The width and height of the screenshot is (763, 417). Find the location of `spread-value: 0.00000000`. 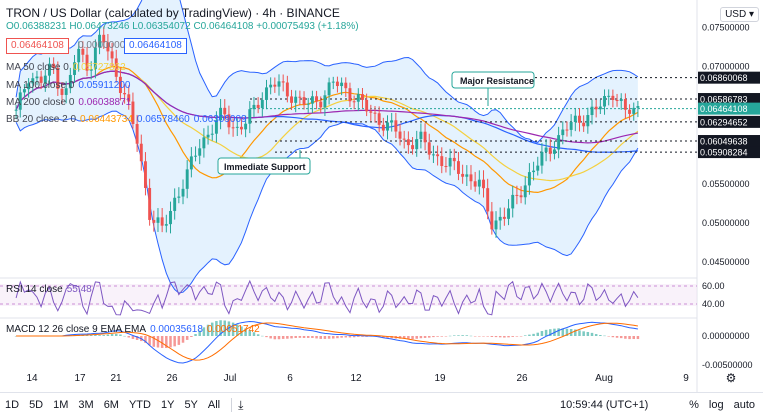

spread-value: 0.00000000 is located at coordinates (104, 45).